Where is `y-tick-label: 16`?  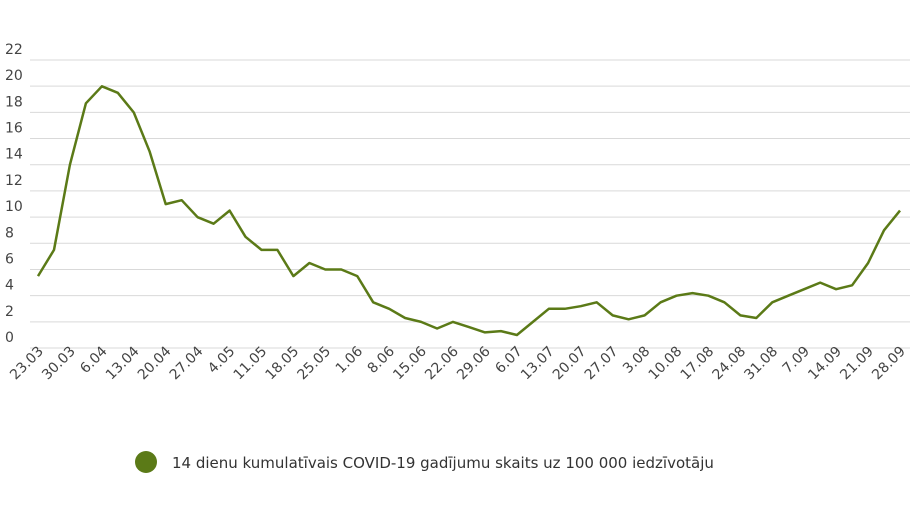
y-tick-label: 16 is located at coordinates (14, 129).